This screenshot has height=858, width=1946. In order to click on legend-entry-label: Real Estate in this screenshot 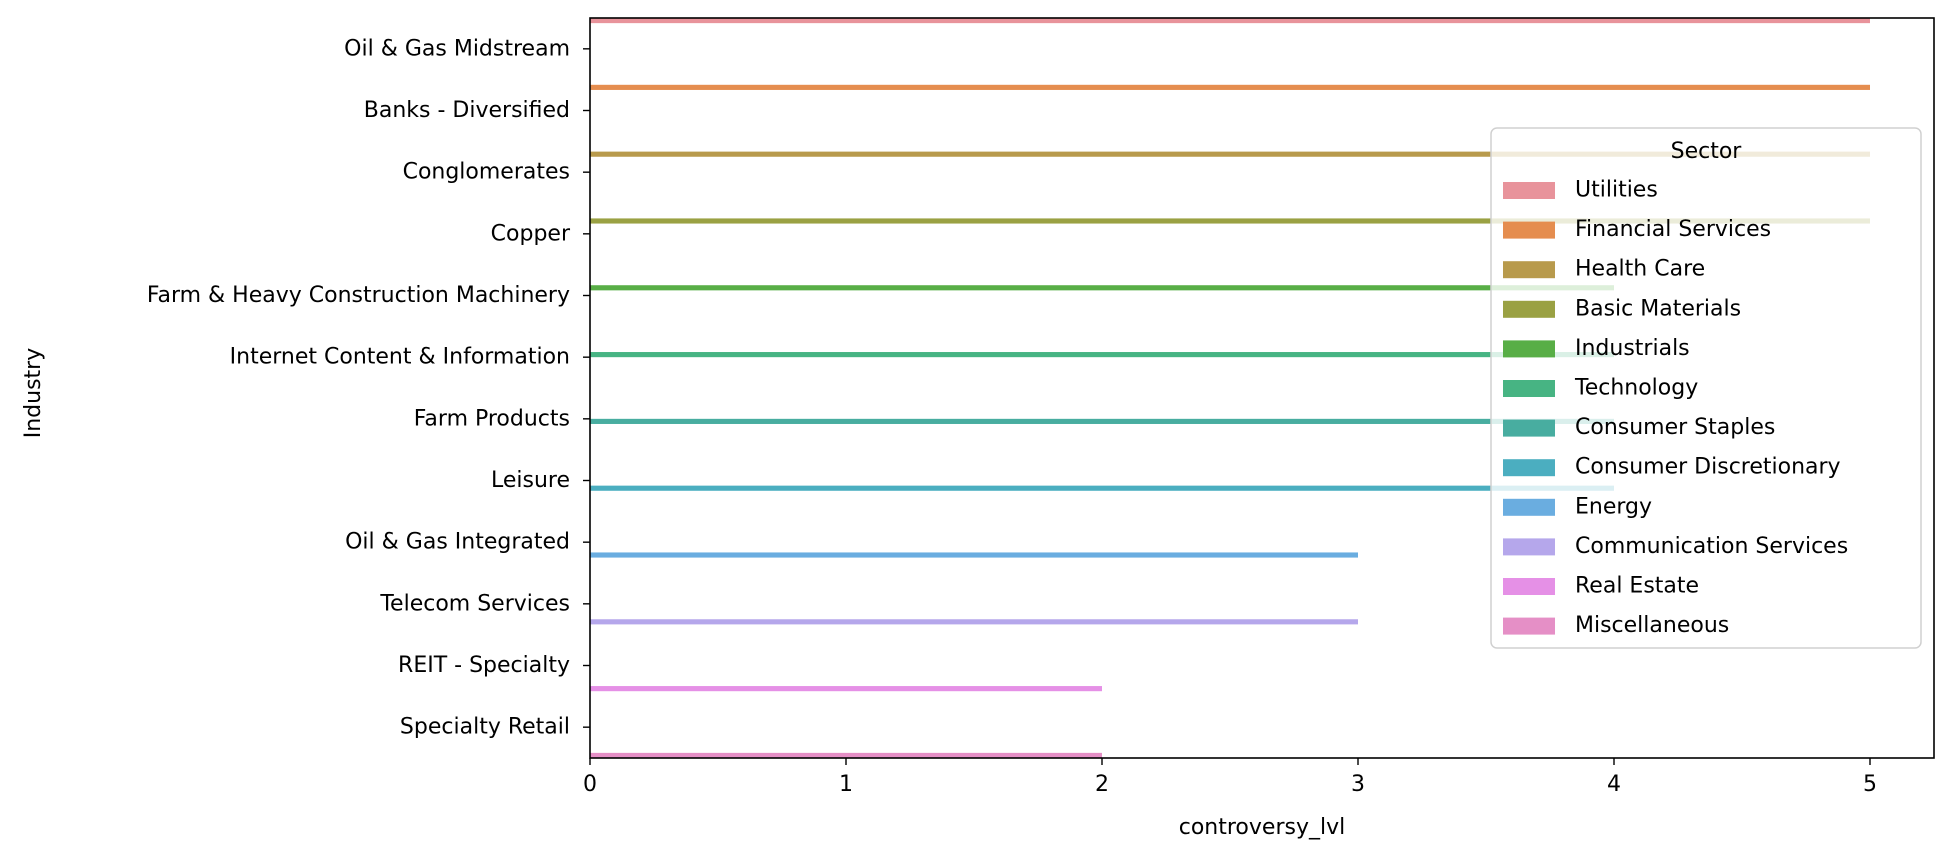, I will do `click(1637, 586)`.